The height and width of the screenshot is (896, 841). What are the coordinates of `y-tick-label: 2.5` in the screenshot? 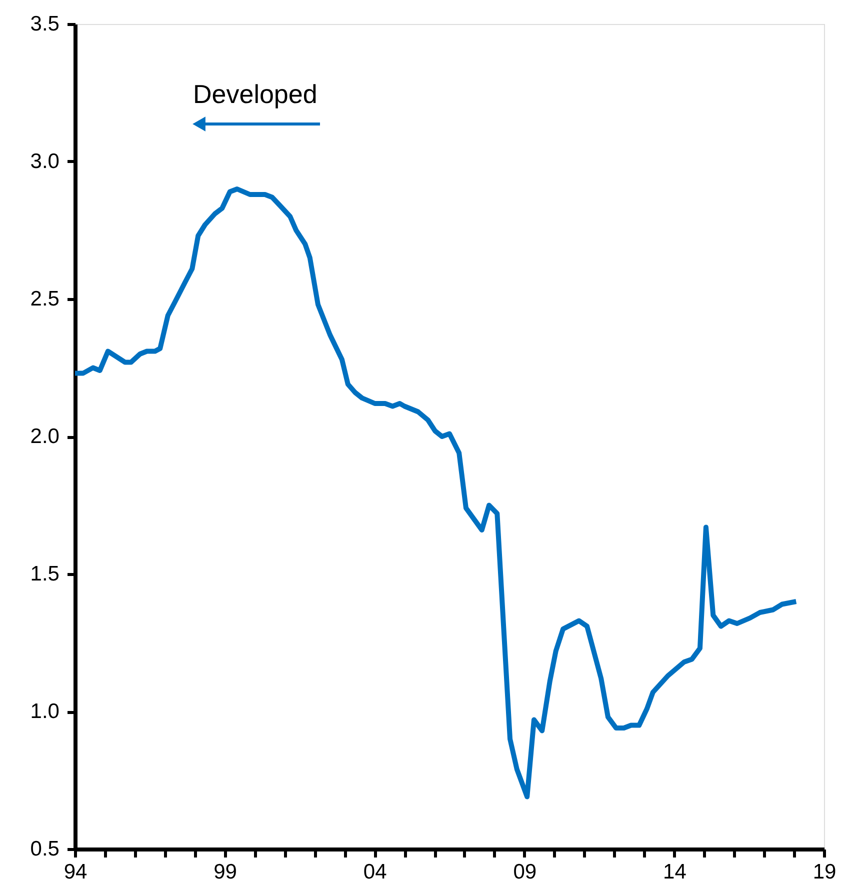 It's located at (45, 299).